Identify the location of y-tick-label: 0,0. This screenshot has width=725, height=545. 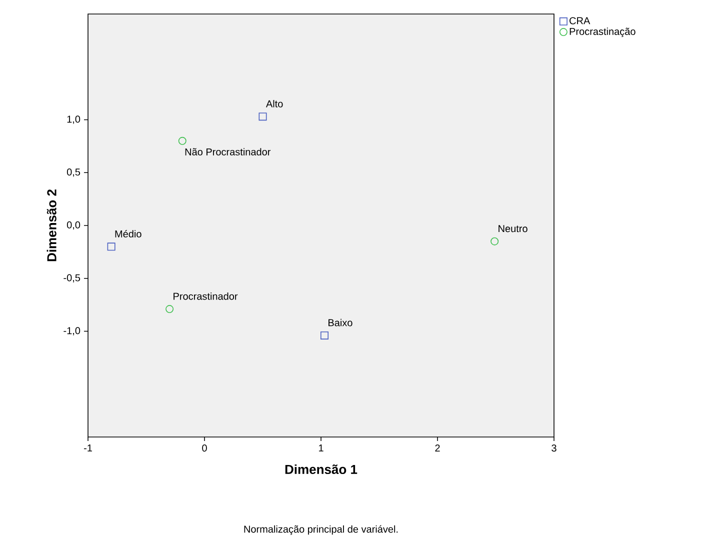
(73, 225).